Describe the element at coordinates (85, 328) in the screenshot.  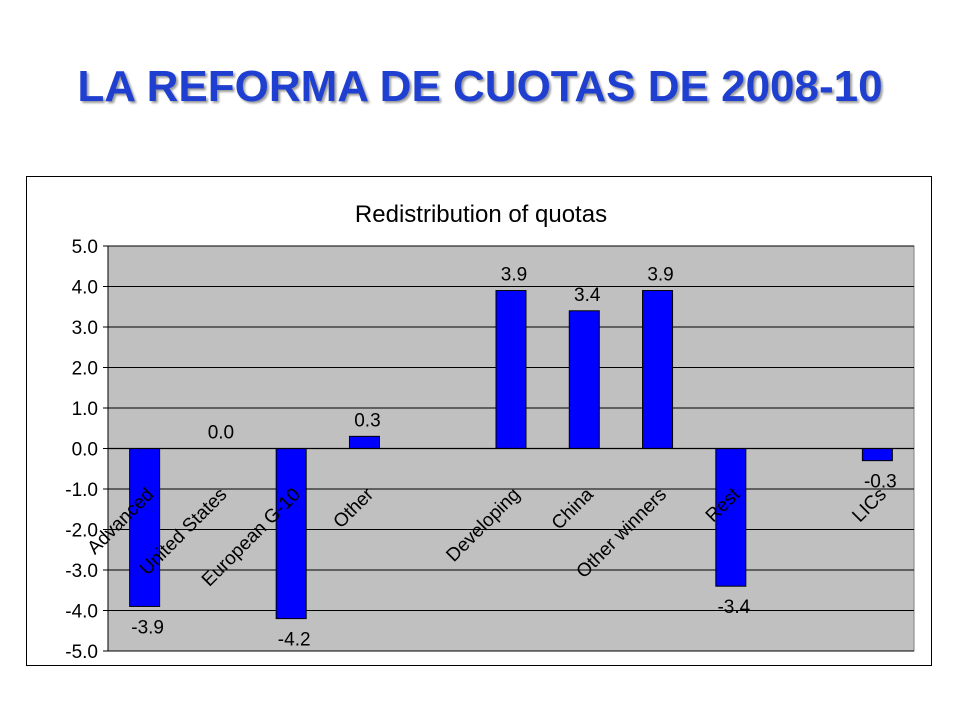
I see `y-tick-label: 3.0` at that location.